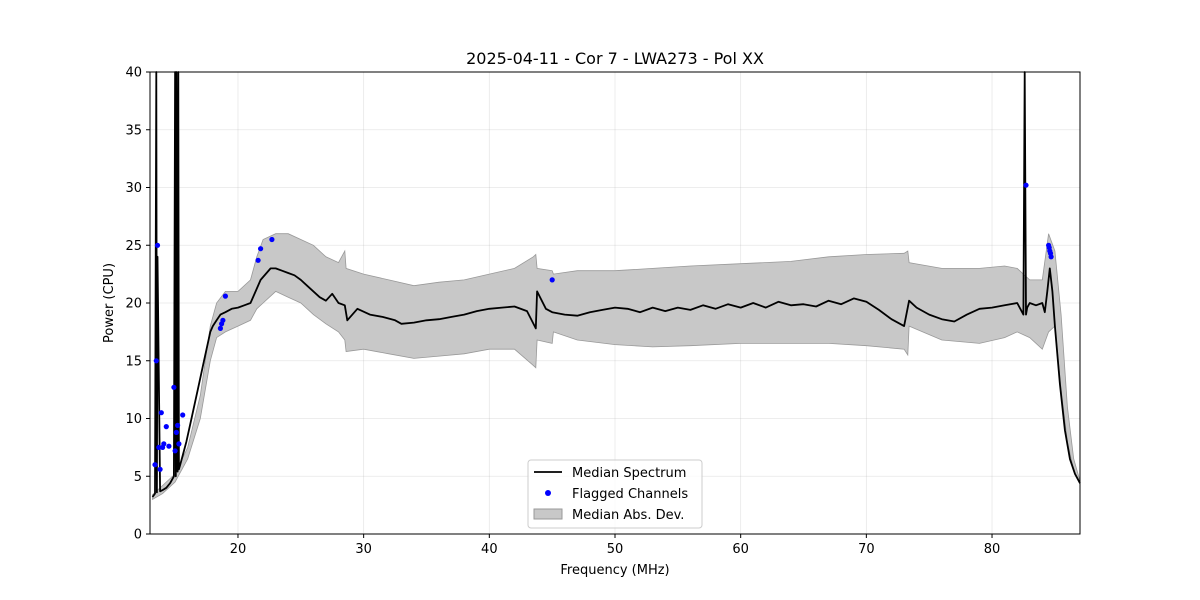 The width and height of the screenshot is (1200, 600). What do you see at coordinates (138, 477) in the screenshot?
I see `y-tick-label: 5` at bounding box center [138, 477].